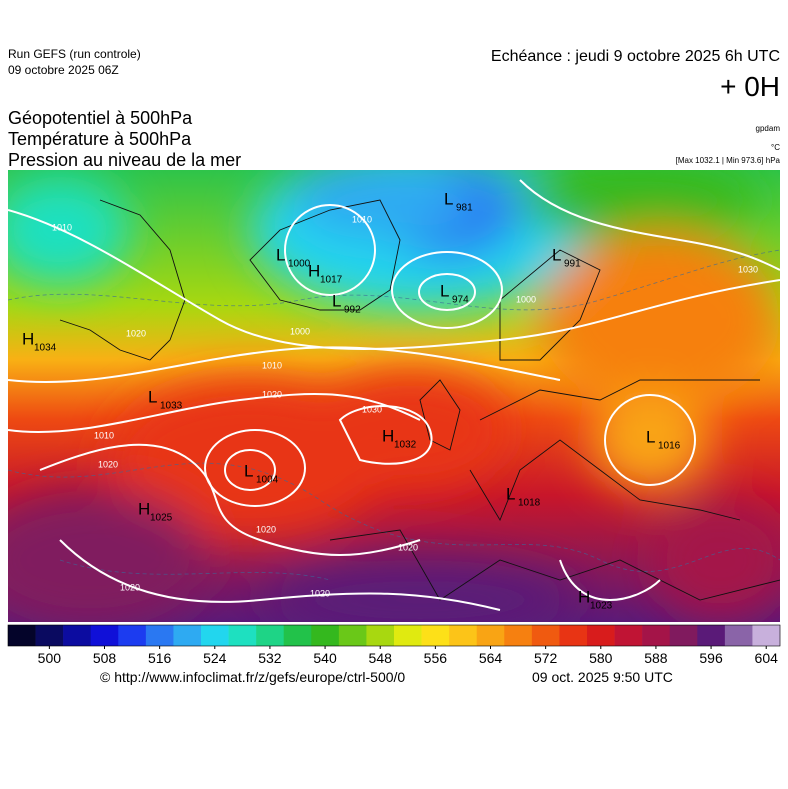 This screenshot has width=788, height=789. I want to click on colorbar-tick-label: 540, so click(325, 658).